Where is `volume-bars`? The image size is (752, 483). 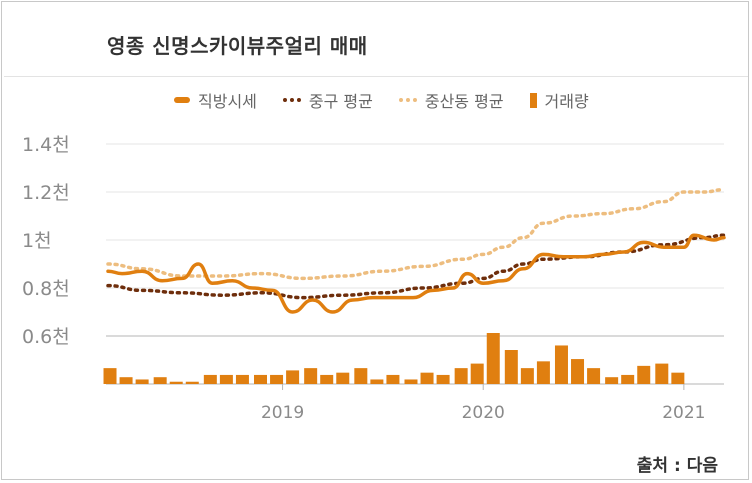
volume-bars is located at coordinates (394, 358).